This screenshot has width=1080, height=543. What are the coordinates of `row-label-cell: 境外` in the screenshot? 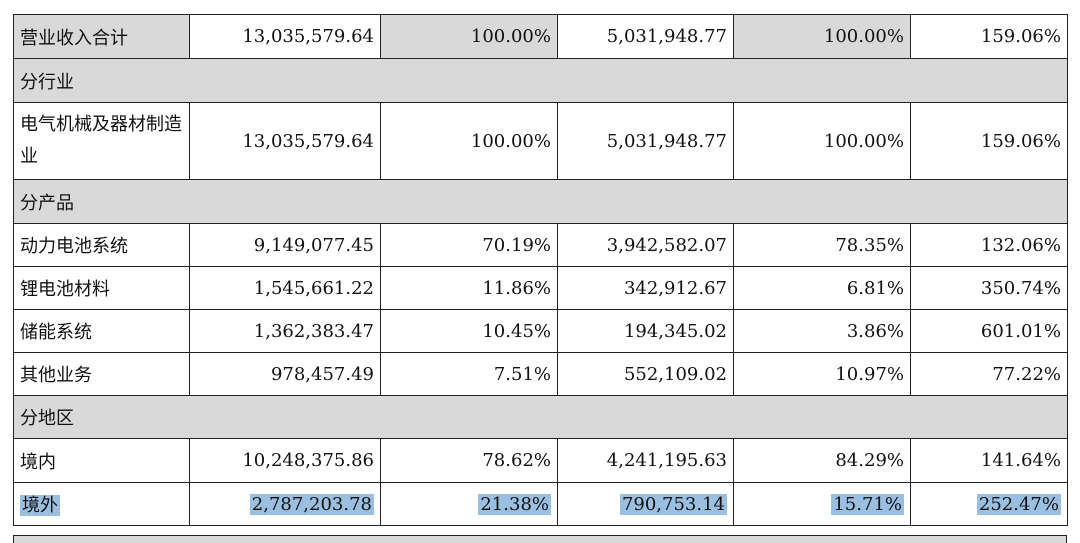 It's located at (101, 504).